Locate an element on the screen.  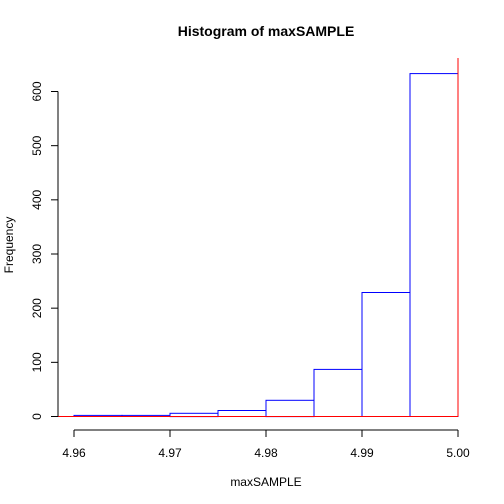
y-tick-label: 500 is located at coordinates (37, 145).